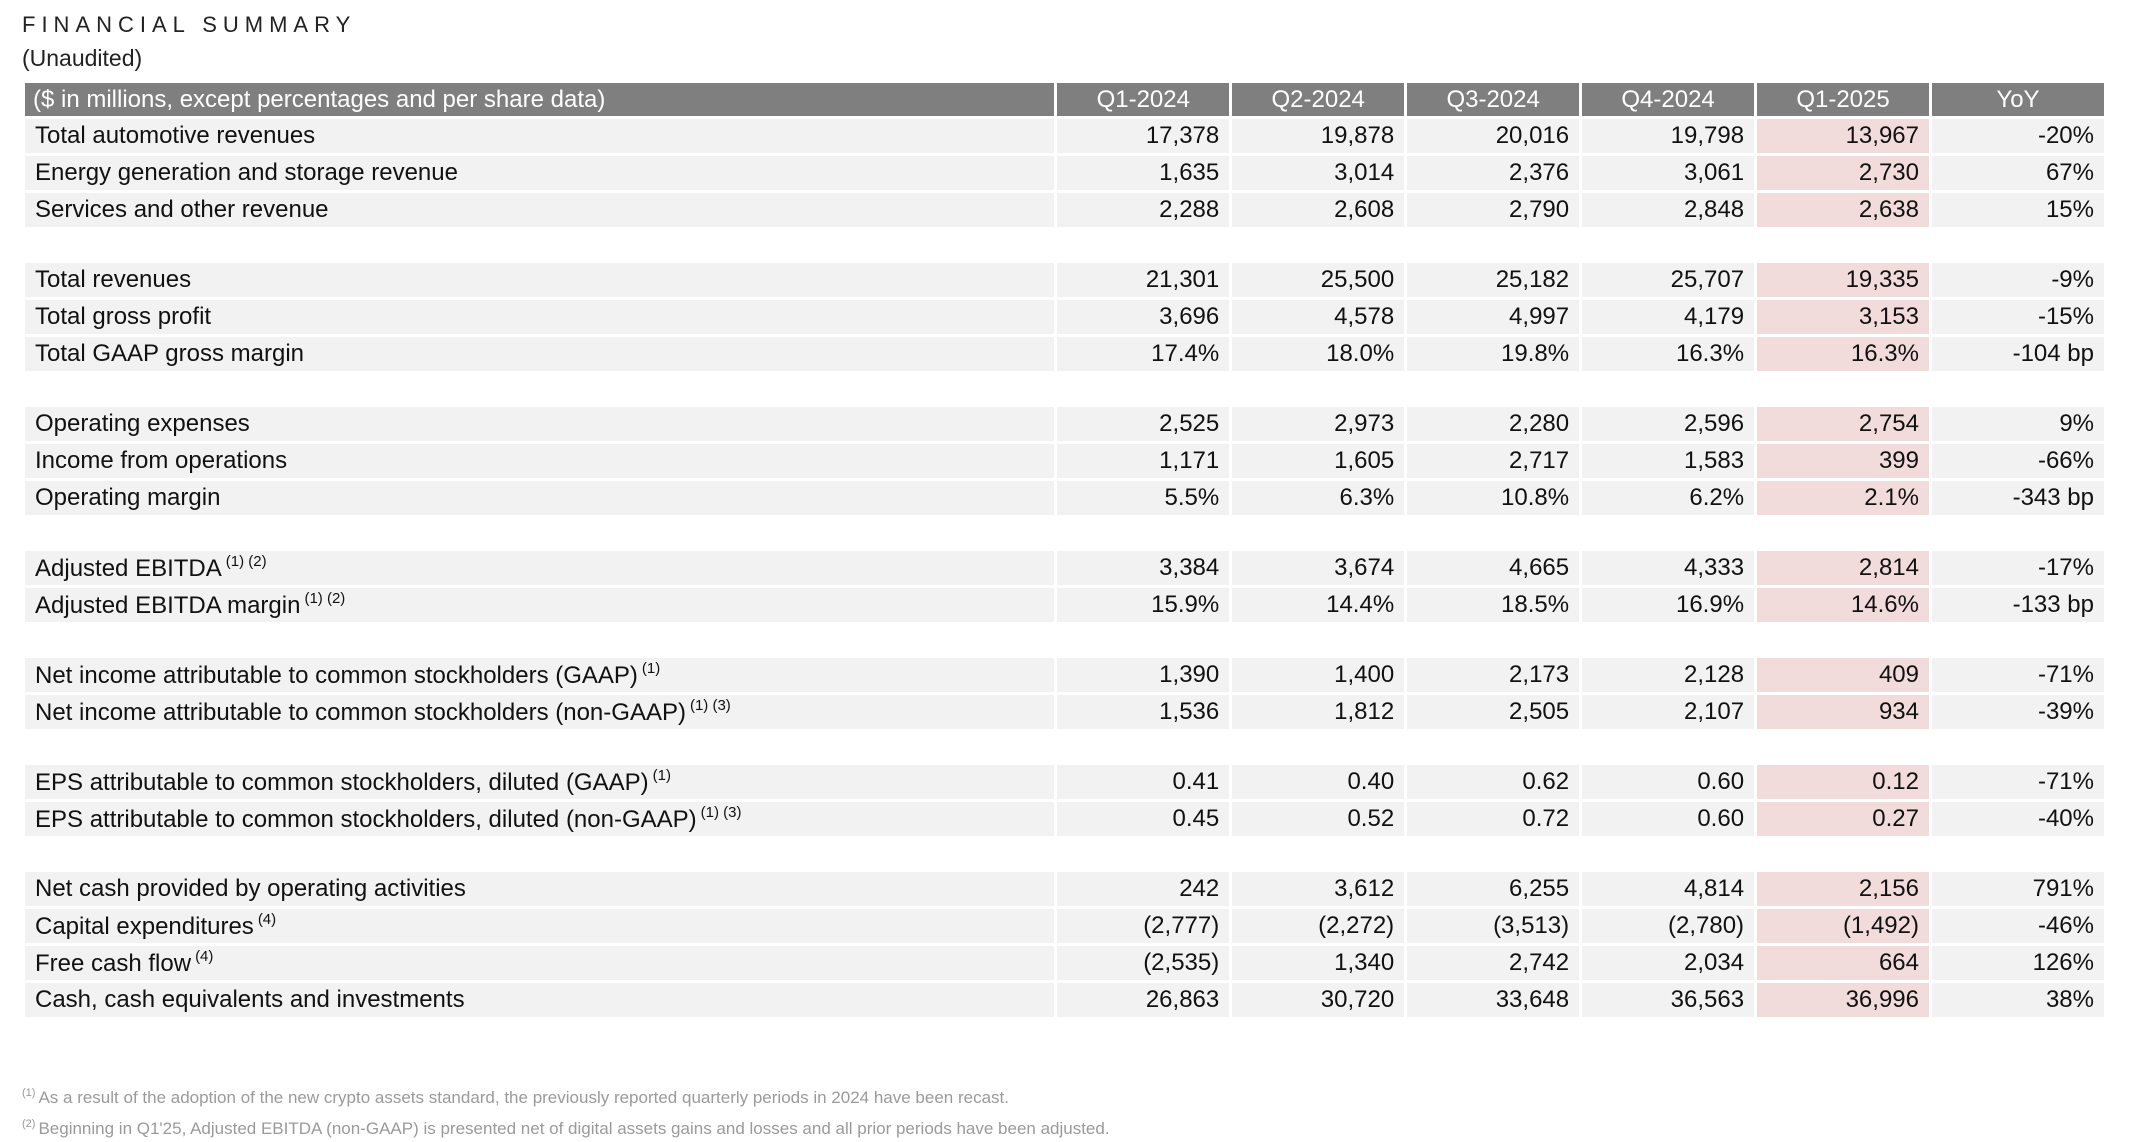 This screenshot has width=2131, height=1142. What do you see at coordinates (168, 605) in the screenshot?
I see `row-label: Adjusted EBITDA margin` at bounding box center [168, 605].